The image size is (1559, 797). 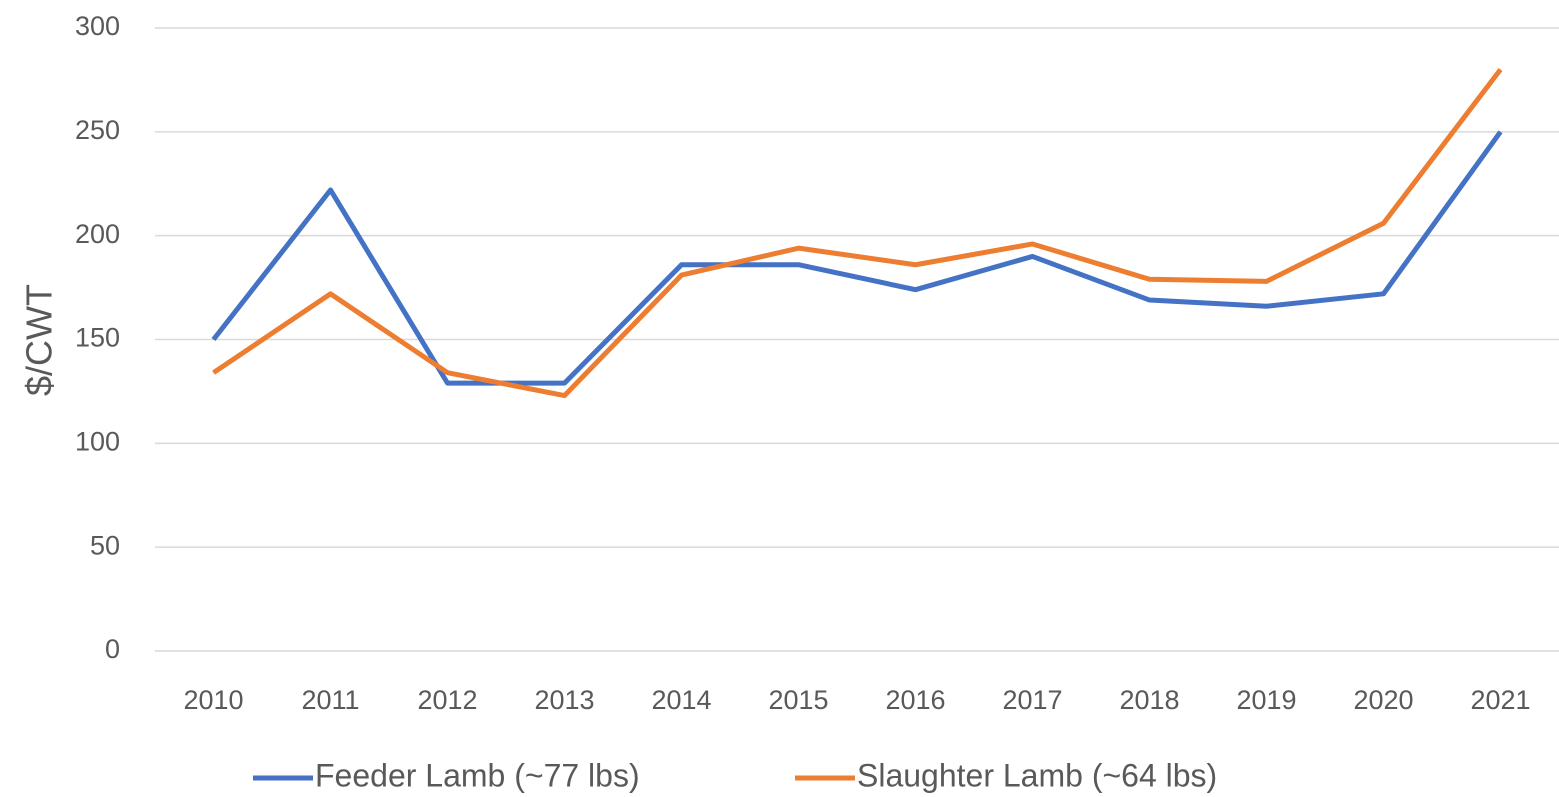 What do you see at coordinates (97, 234) in the screenshot?
I see `y-tick-label: 200` at bounding box center [97, 234].